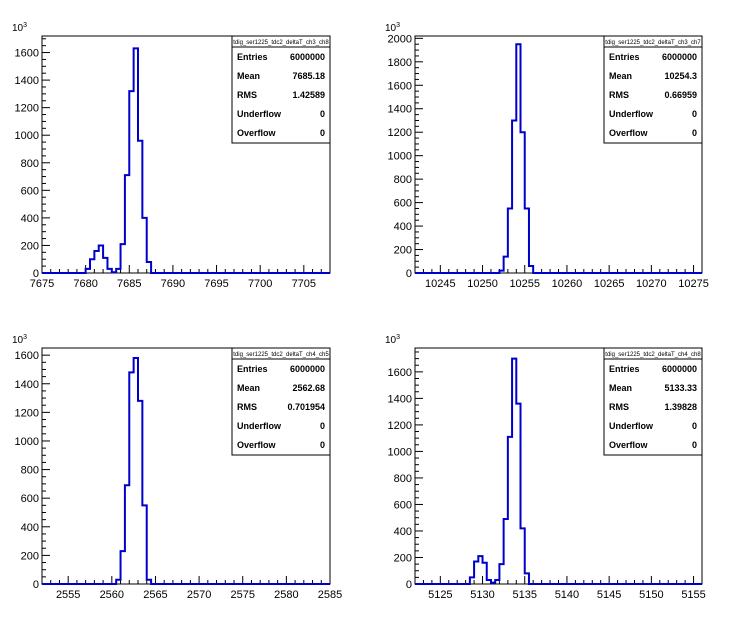  What do you see at coordinates (199, 595) in the screenshot?
I see `x-tick-label: 2570` at bounding box center [199, 595].